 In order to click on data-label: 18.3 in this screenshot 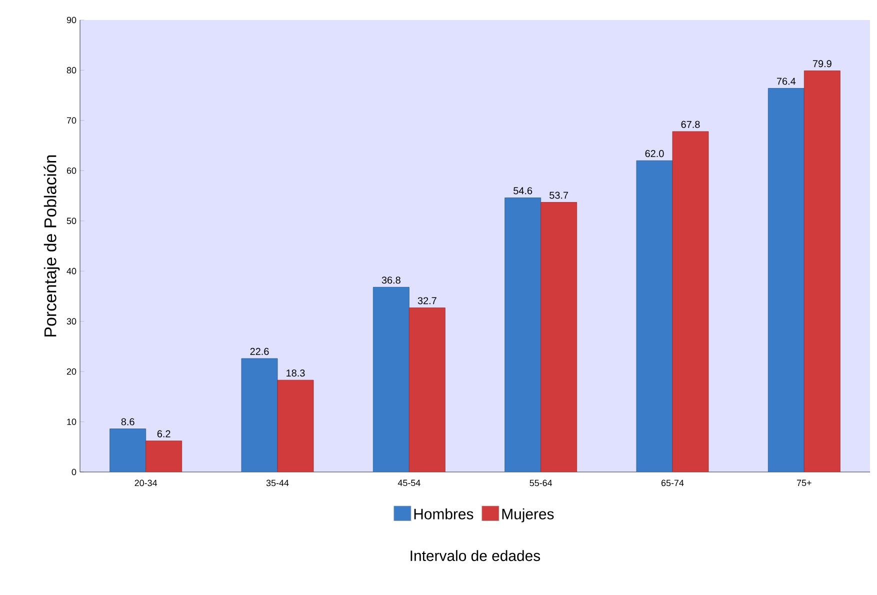, I will do `click(295, 373)`.